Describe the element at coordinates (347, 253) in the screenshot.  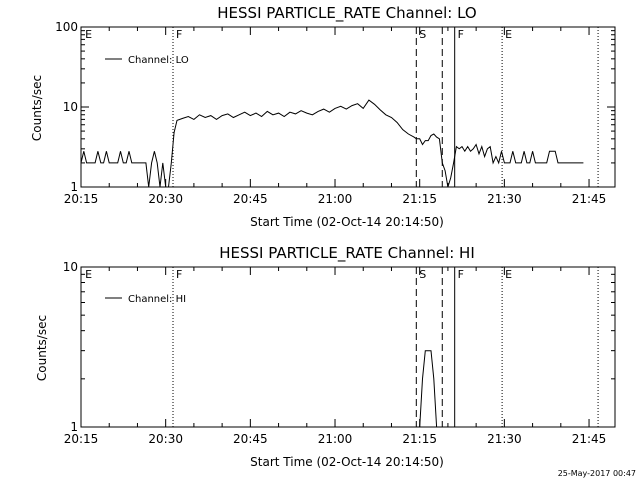
I see `chart-title: HESSI PARTICLE_RATE Channel: HI` at that location.